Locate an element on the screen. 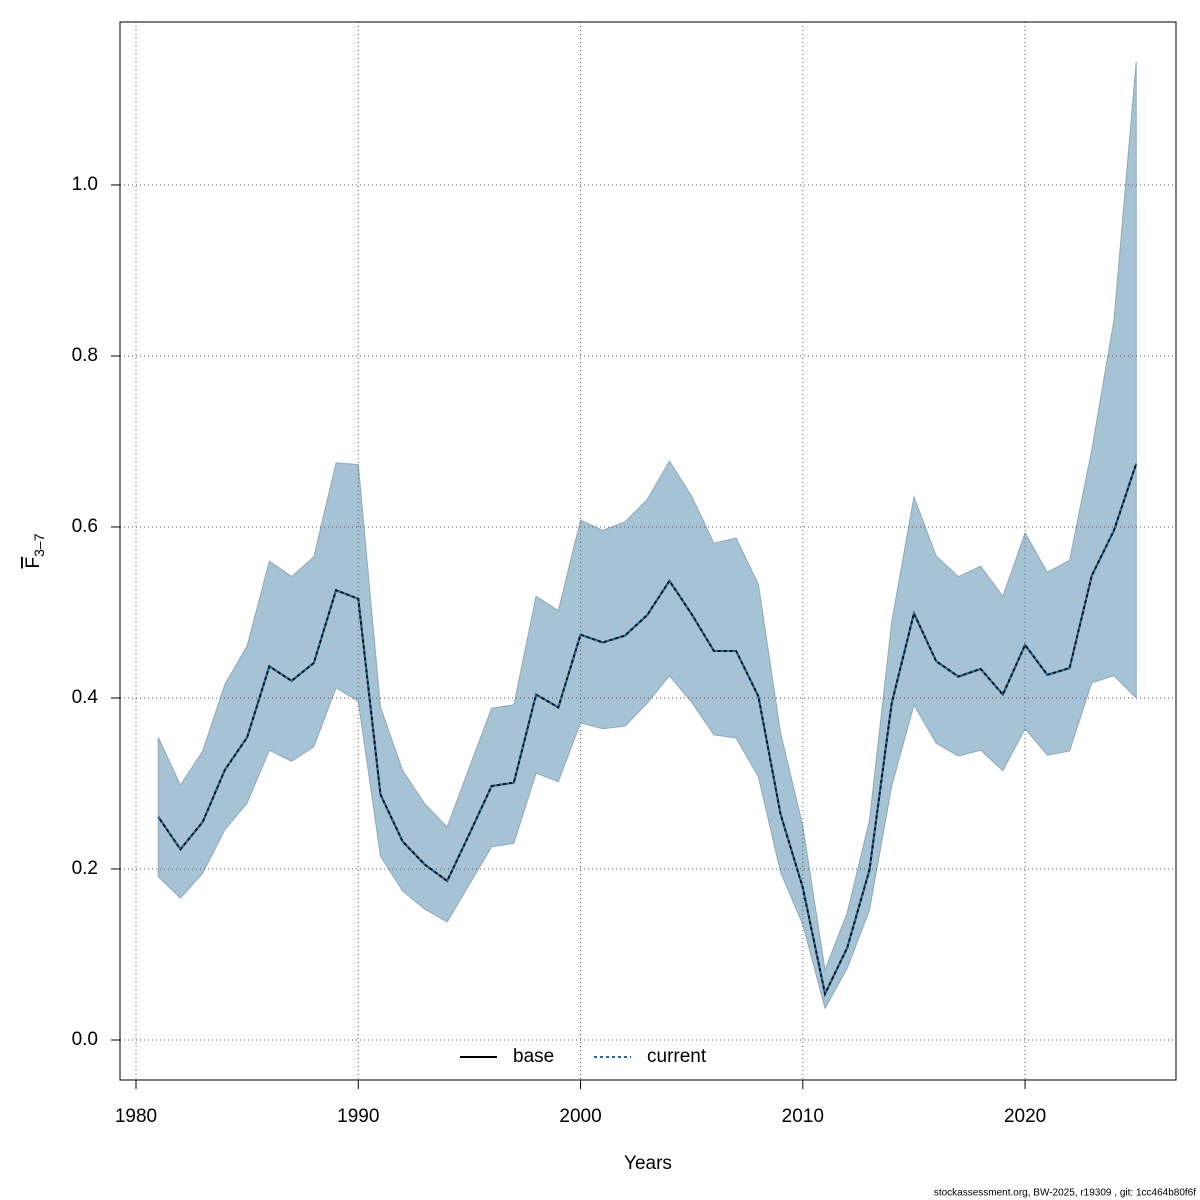 The height and width of the screenshot is (1200, 1200). y-tick-label: 0.6 is located at coordinates (85, 526).